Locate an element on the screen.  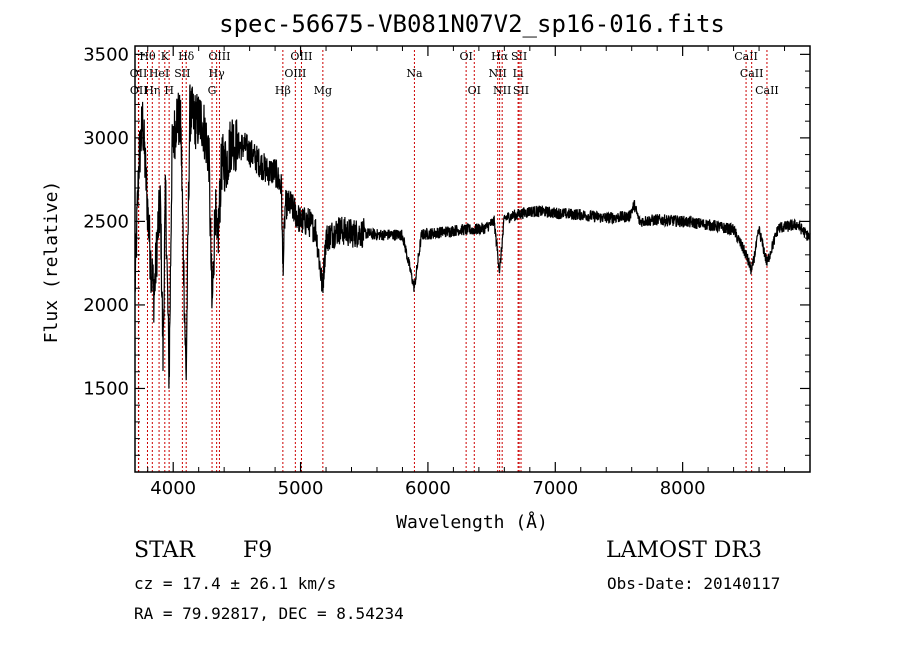
line-marker-label: Hδ is located at coordinates (186, 56).